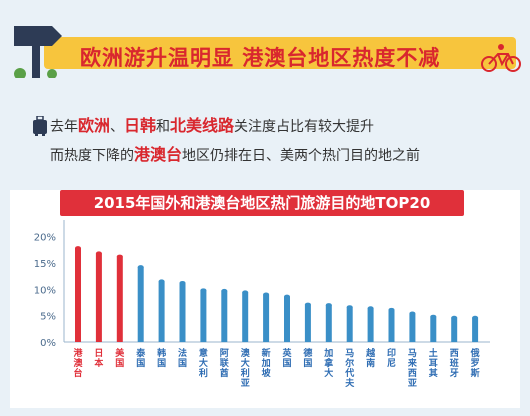 This screenshot has width=530, height=416. What do you see at coordinates (454, 363) in the screenshot?
I see `x-tick-label: 西班牙` at bounding box center [454, 363].